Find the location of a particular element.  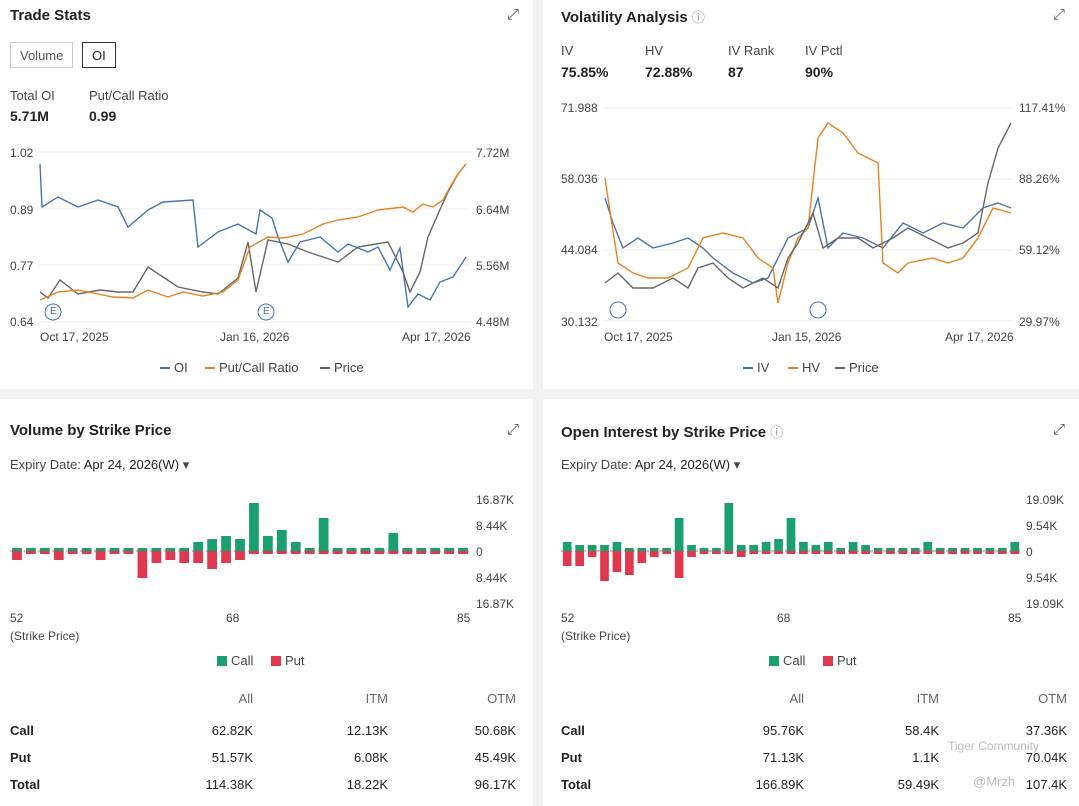

legend-put: Put is located at coordinates (840, 660).